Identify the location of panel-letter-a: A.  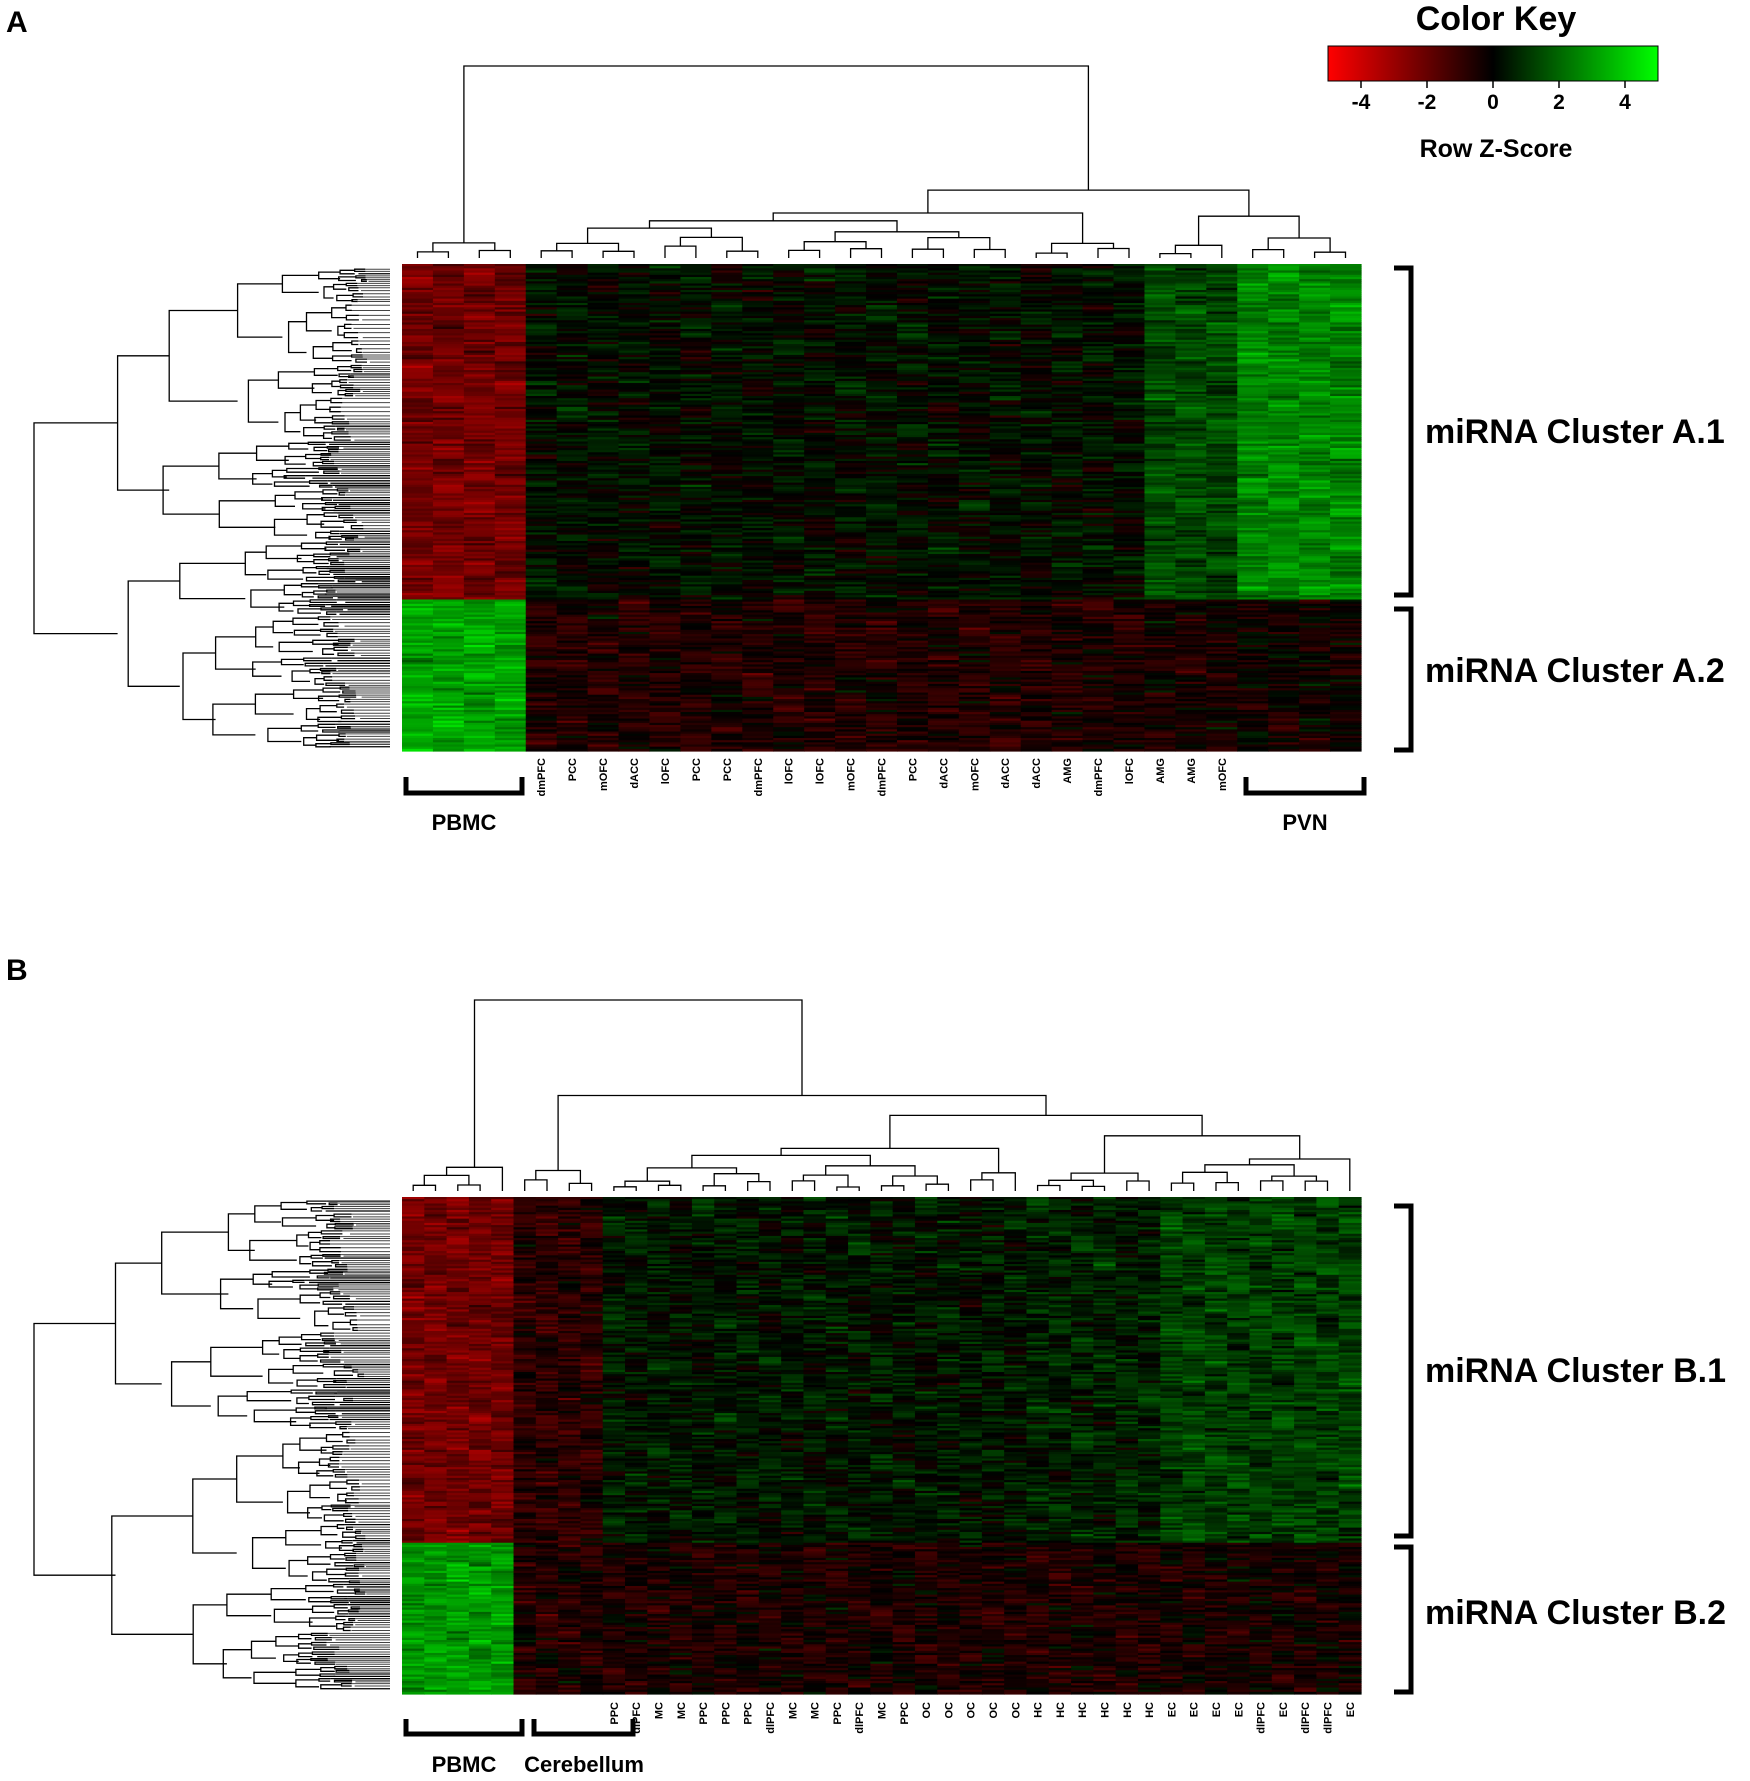
(17, 22).